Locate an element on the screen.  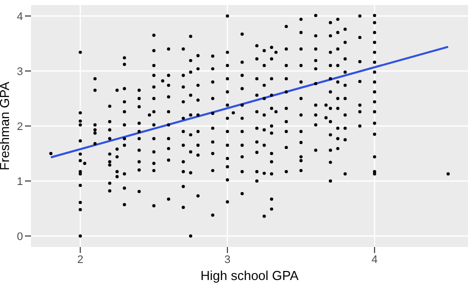
y-tick-label: 2 is located at coordinates (19, 126).